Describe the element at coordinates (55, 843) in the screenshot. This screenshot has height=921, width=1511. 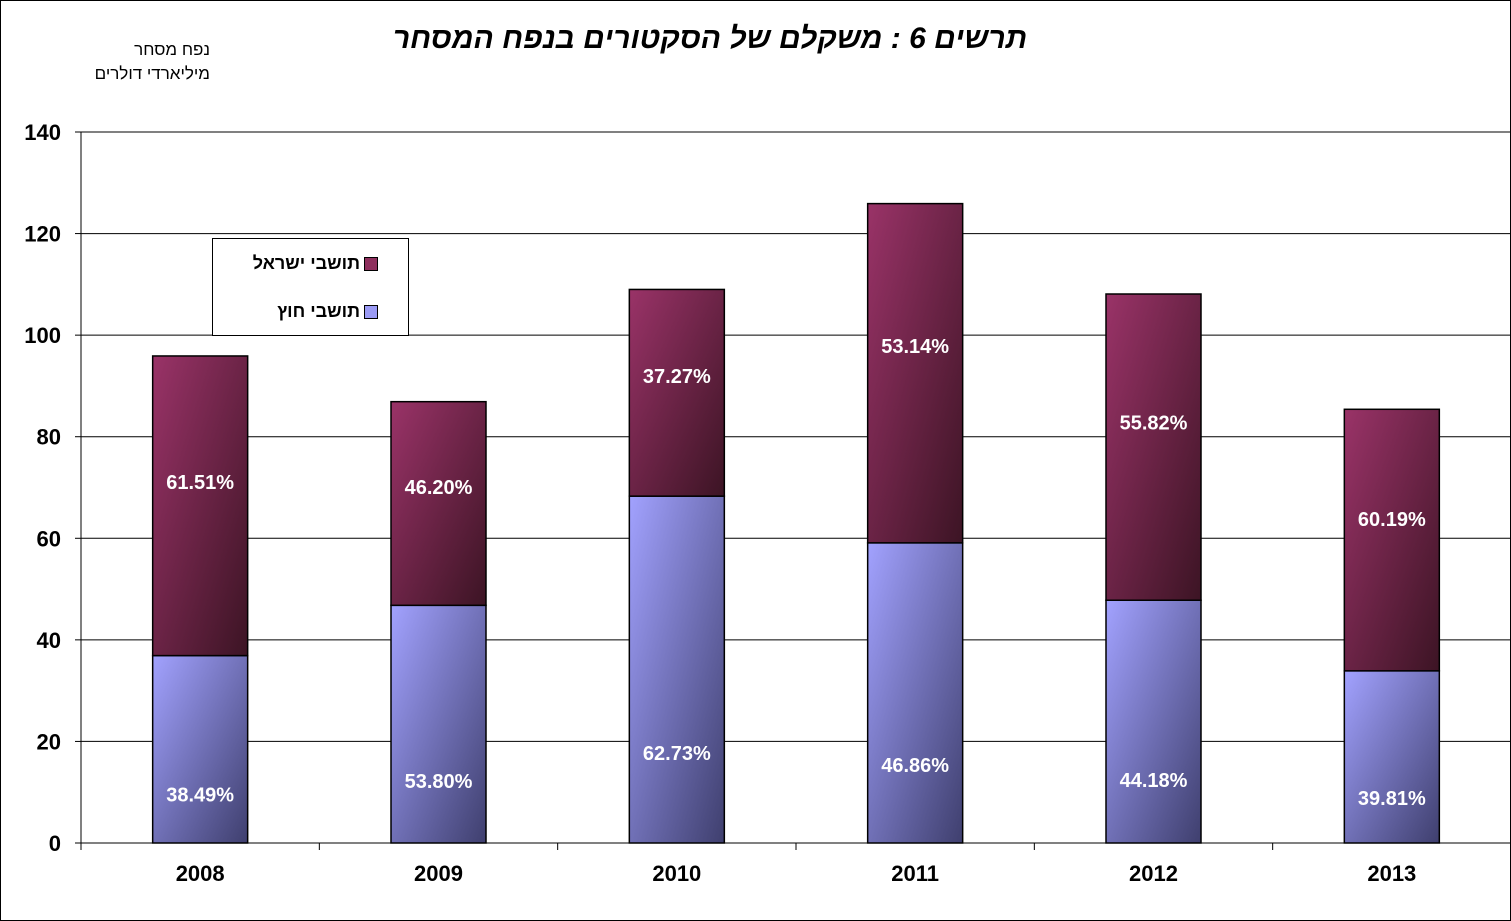
I see `y-tick-label: 0` at that location.